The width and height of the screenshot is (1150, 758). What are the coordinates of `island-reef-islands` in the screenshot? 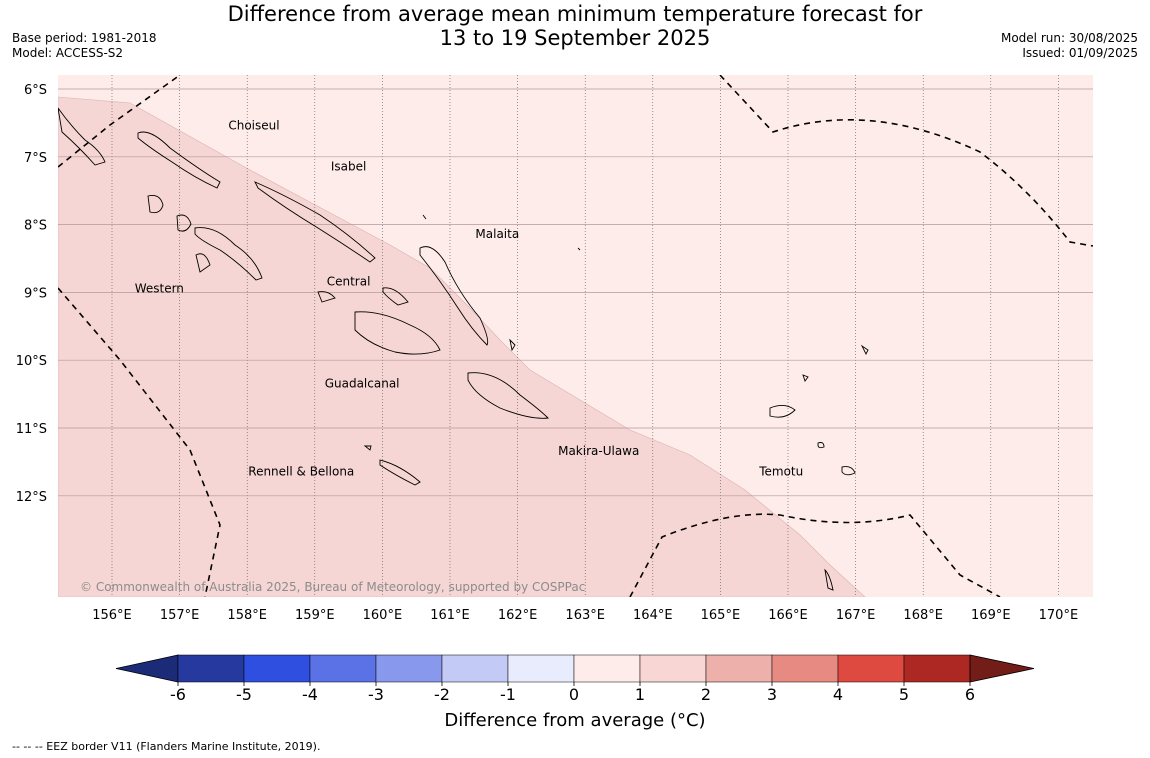 It's located at (805, 378).